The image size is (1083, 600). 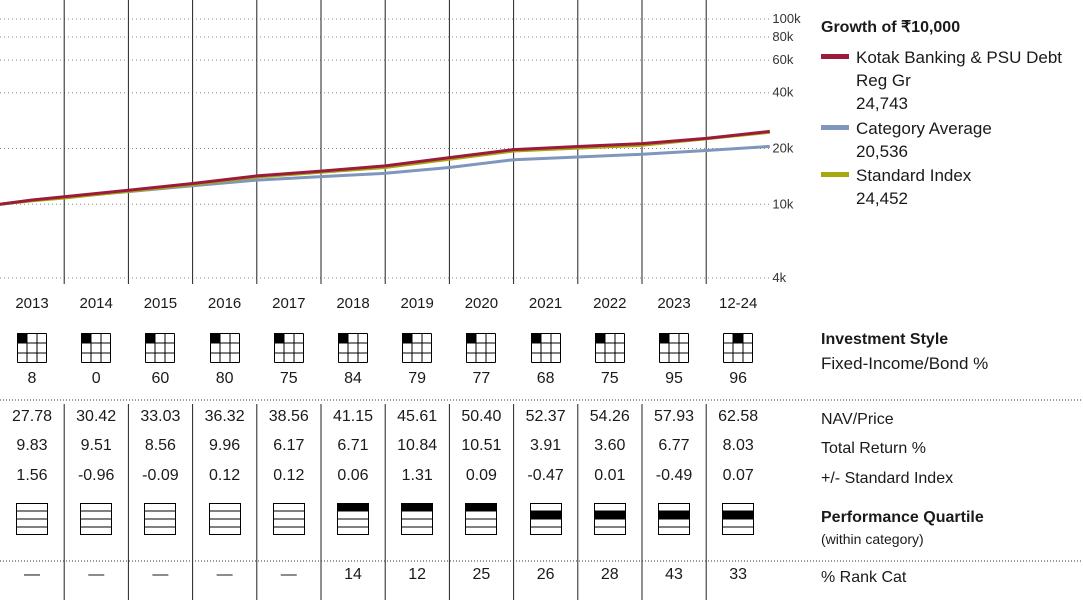 What do you see at coordinates (782, 92) in the screenshot?
I see `y-tick-40k: 40k` at bounding box center [782, 92].